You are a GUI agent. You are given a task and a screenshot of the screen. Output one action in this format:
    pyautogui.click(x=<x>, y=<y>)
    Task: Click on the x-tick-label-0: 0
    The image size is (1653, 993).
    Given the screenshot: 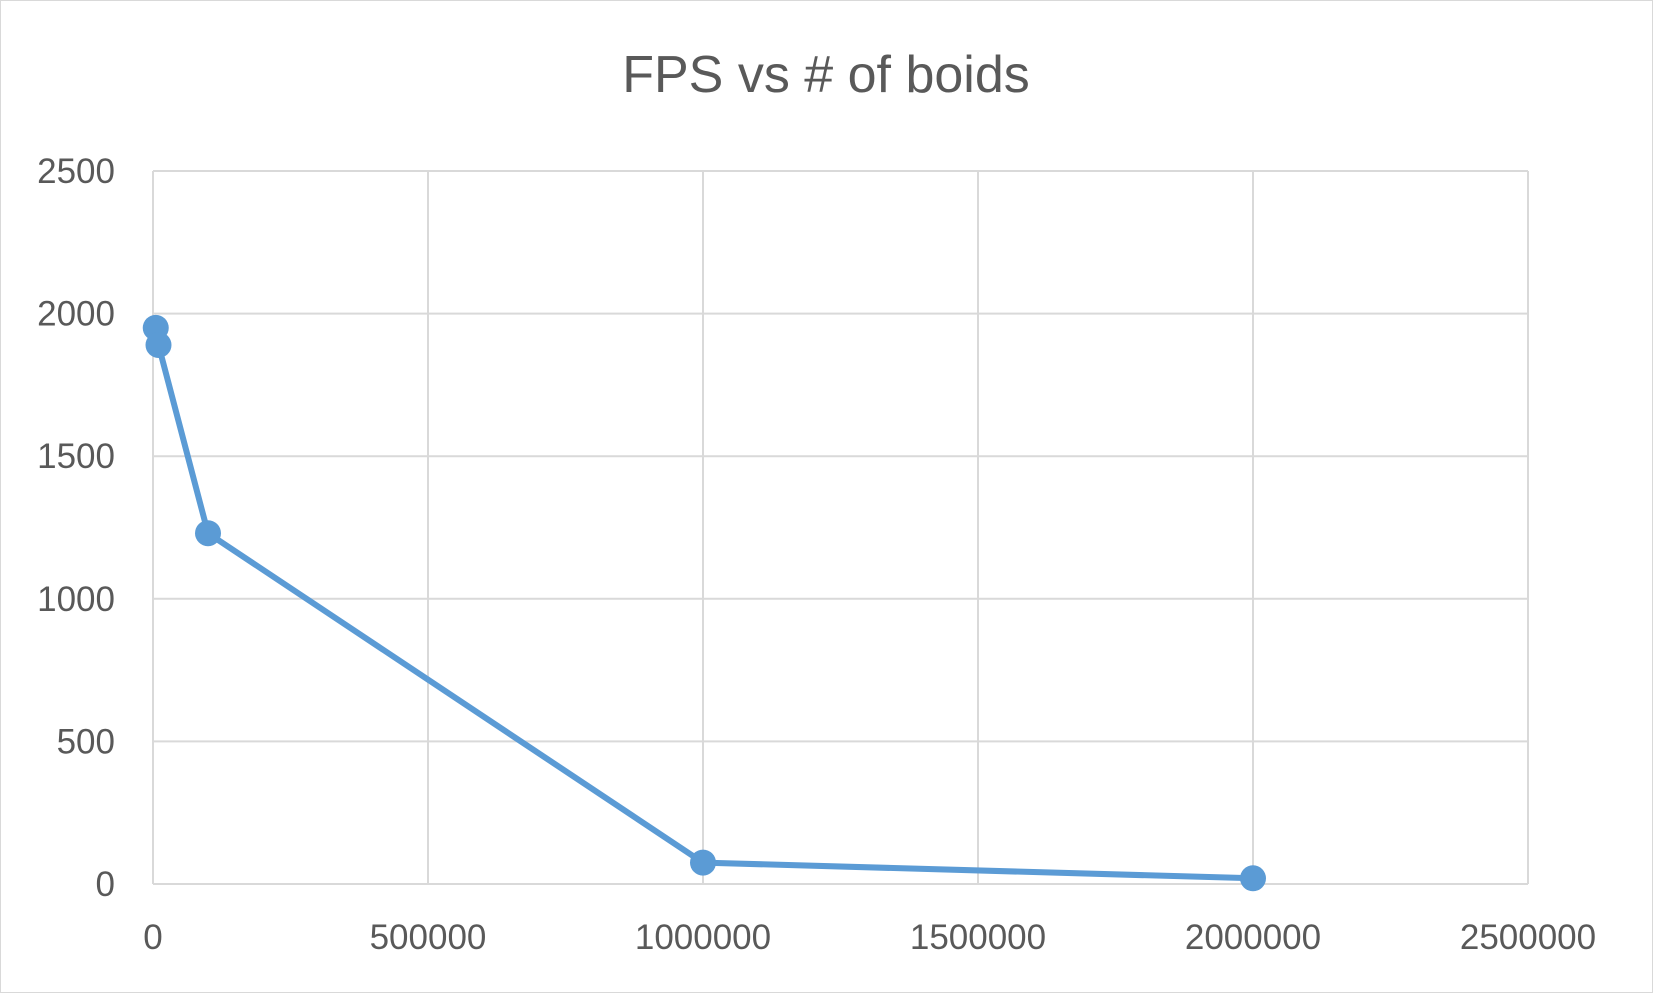 What is the action you would take?
    pyautogui.click(x=152, y=937)
    